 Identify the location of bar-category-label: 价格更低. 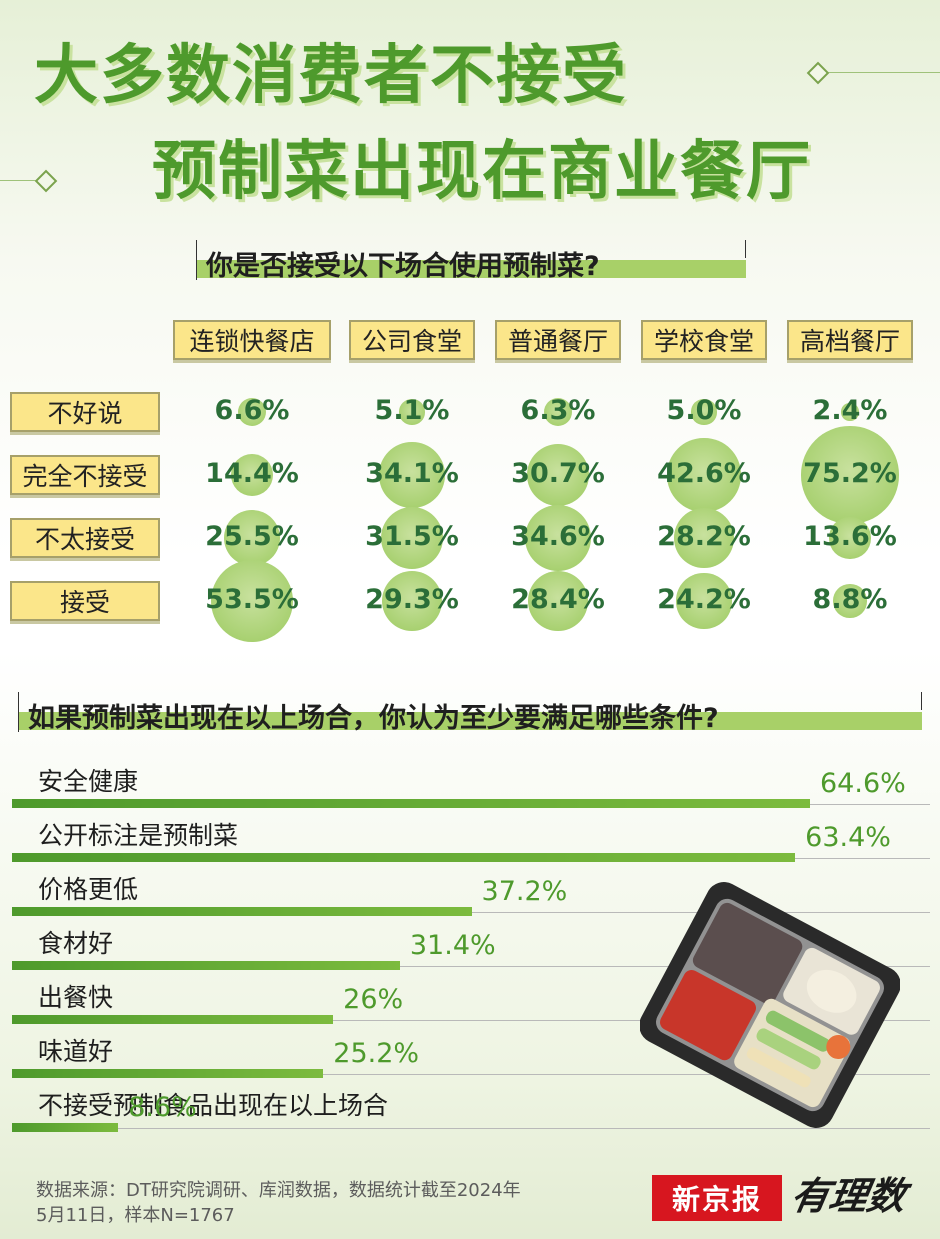
(88, 889).